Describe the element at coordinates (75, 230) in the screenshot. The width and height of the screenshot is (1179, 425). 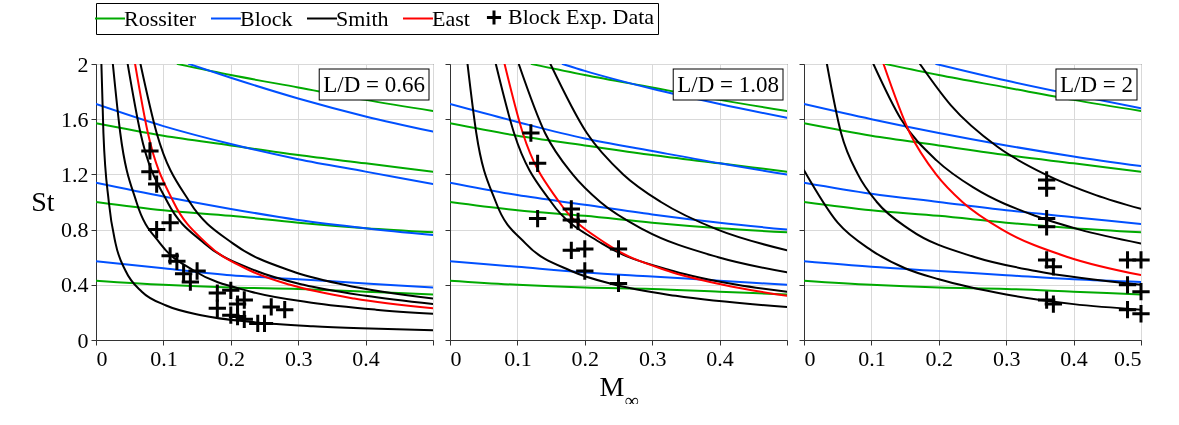
I see `y-tick-label: 0.8` at that location.